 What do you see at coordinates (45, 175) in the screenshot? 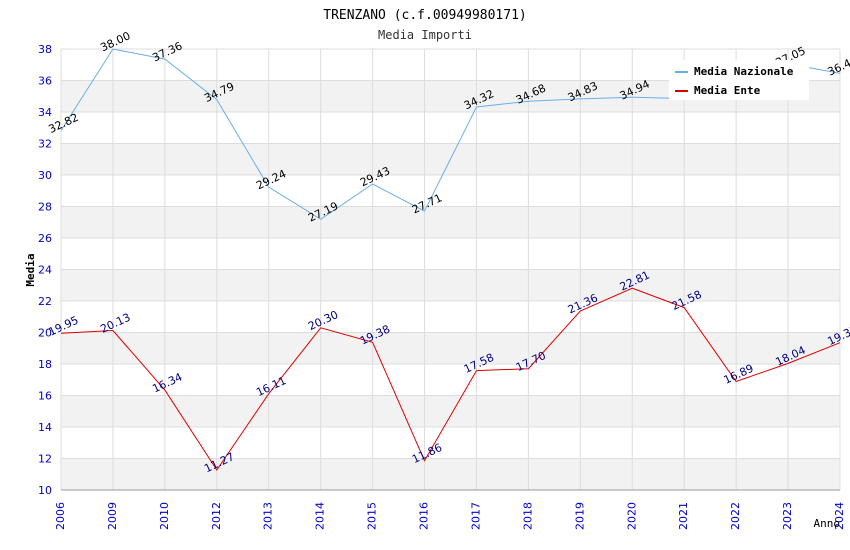
I see `y-tick-label: 30` at bounding box center [45, 175].